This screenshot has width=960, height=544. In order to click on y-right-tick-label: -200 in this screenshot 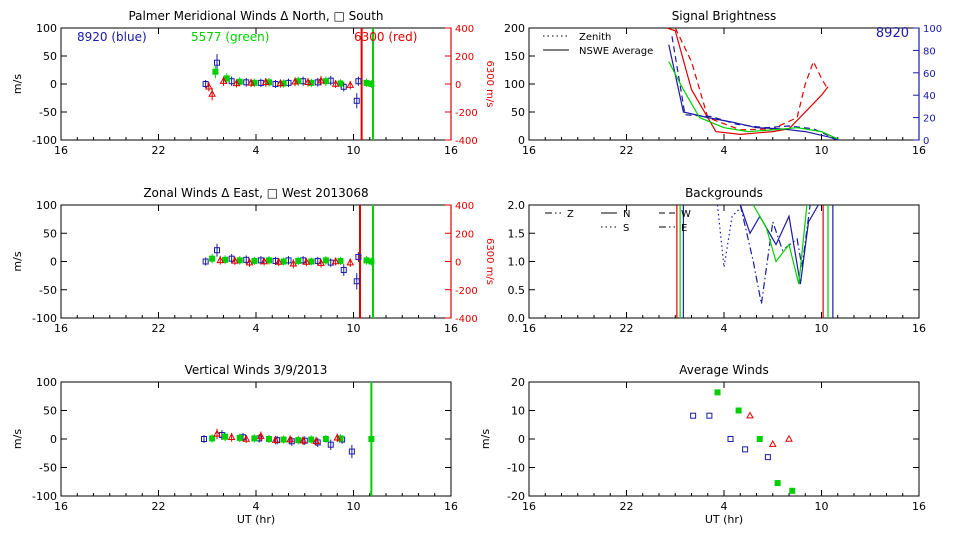, I will do `click(466, 291)`.